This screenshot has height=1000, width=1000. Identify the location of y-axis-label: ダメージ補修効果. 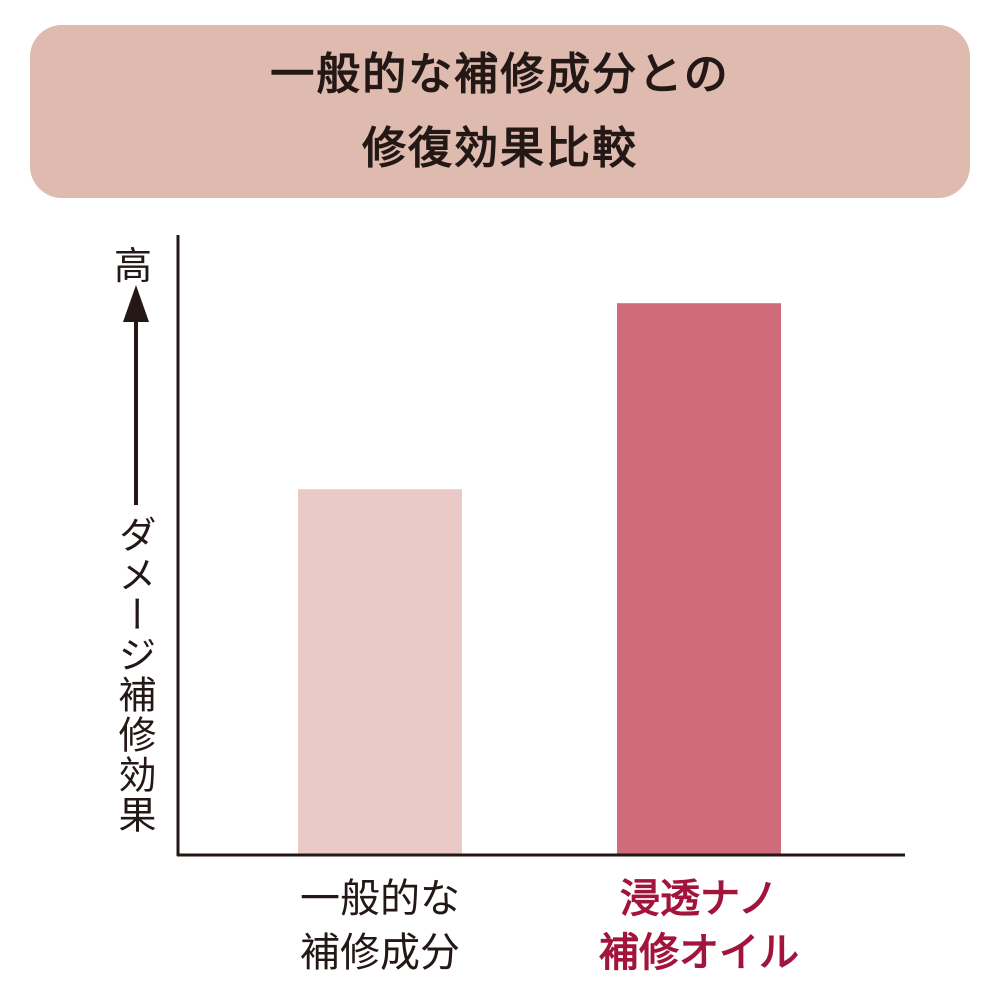
(134, 675).